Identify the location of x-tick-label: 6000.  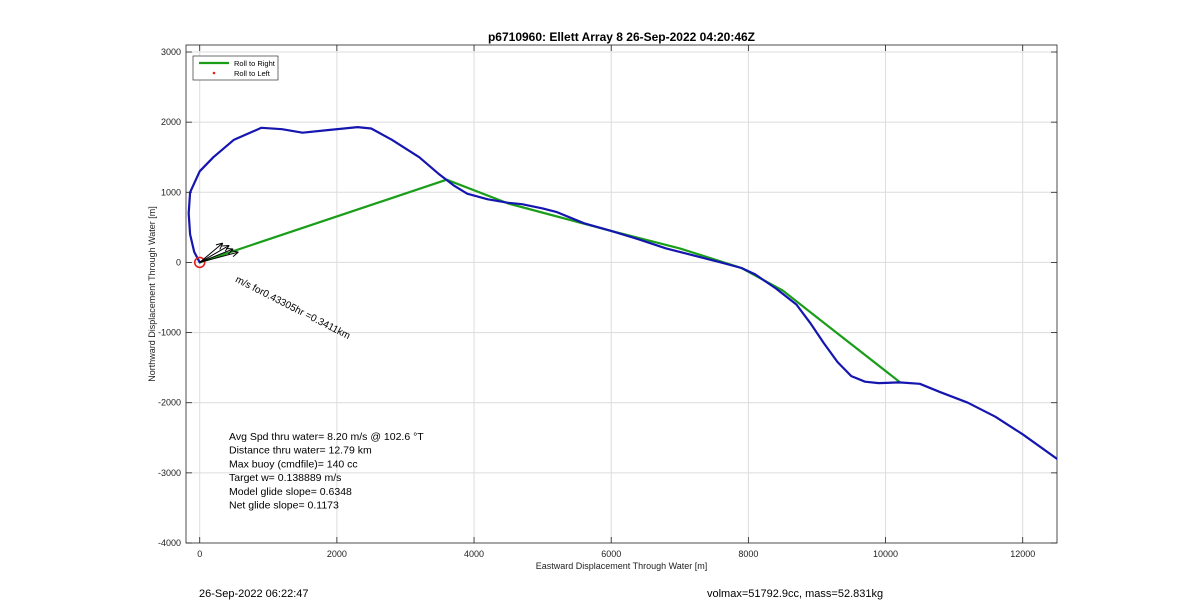
(611, 554).